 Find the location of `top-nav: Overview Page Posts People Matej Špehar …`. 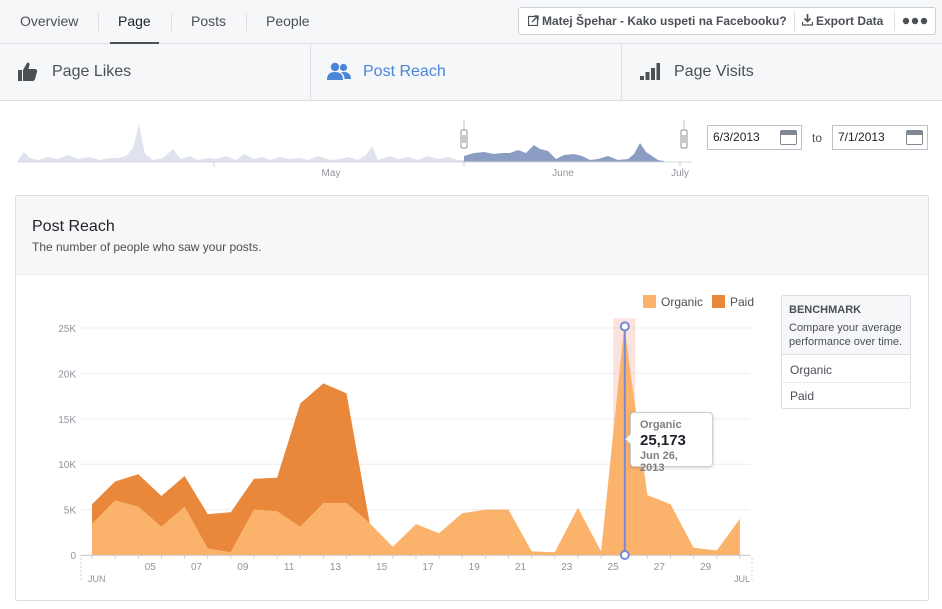

top-nav: Overview Page Posts People Matej Špehar … is located at coordinates (471, 22).